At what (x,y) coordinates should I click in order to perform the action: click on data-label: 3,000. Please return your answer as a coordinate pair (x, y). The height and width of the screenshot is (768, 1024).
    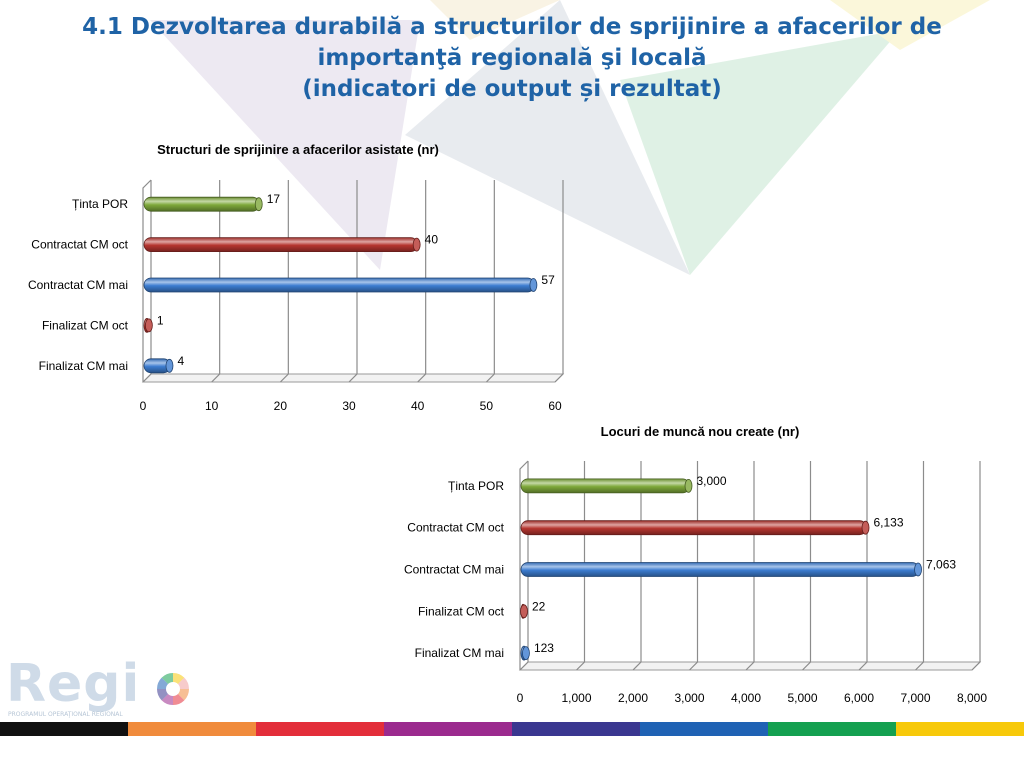
    Looking at the image, I should click on (712, 481).